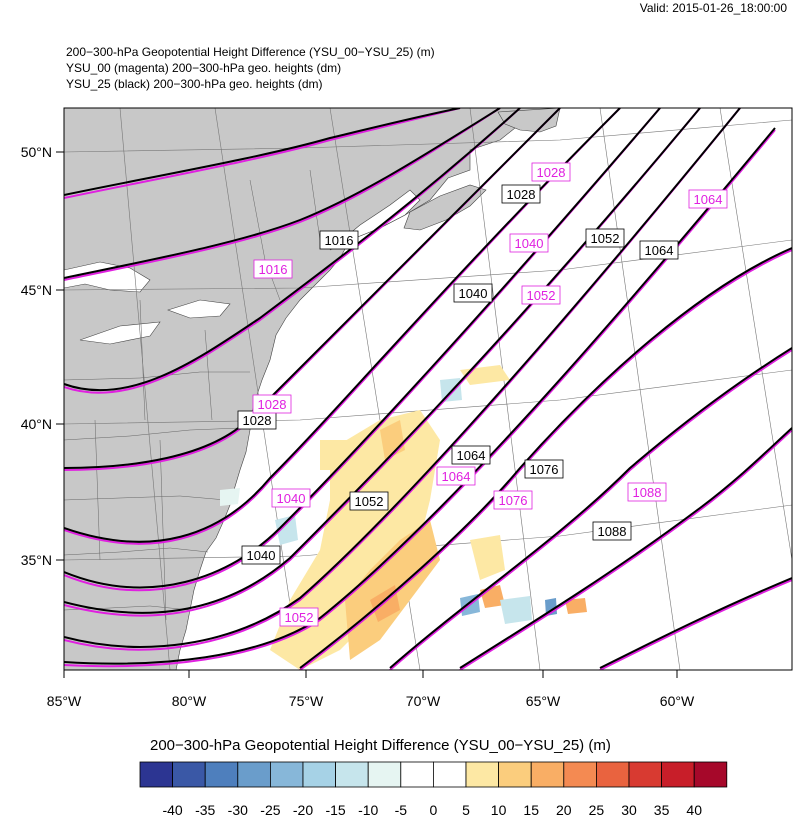 This screenshot has height=818, width=793. Describe the element at coordinates (694, 810) in the screenshot. I see `colorbar-label: 40` at that location.